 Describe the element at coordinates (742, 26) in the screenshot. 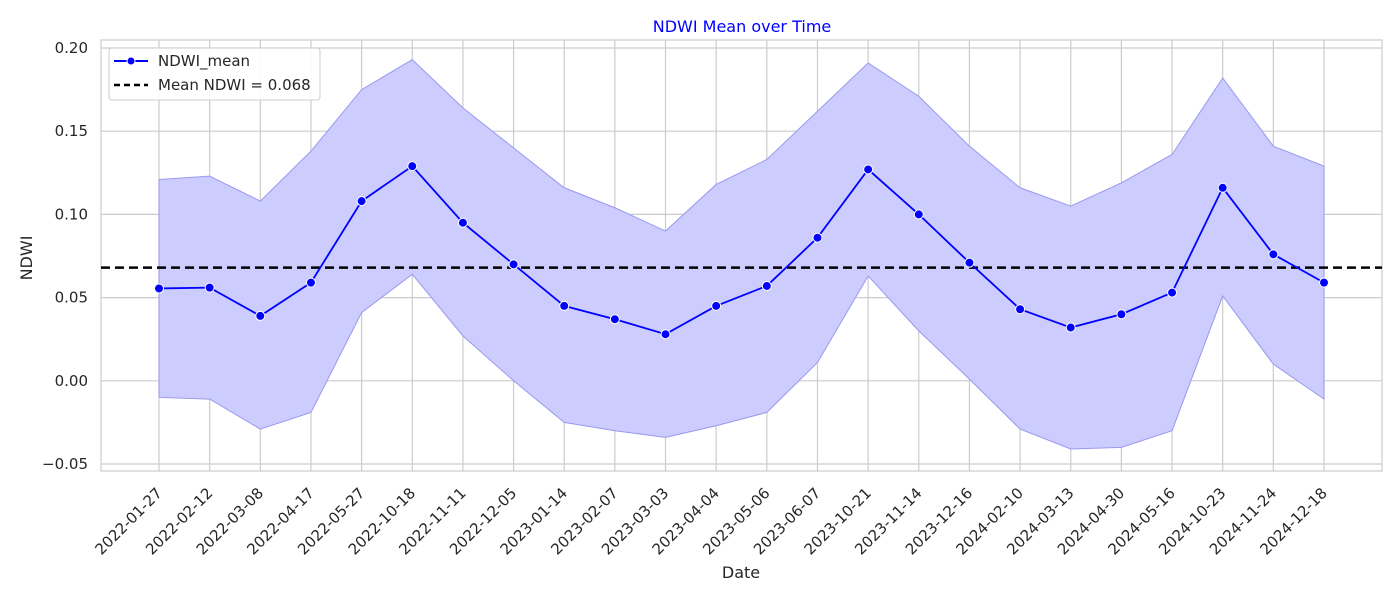

I see `chart-title: NDWI Mean over Time` at that location.